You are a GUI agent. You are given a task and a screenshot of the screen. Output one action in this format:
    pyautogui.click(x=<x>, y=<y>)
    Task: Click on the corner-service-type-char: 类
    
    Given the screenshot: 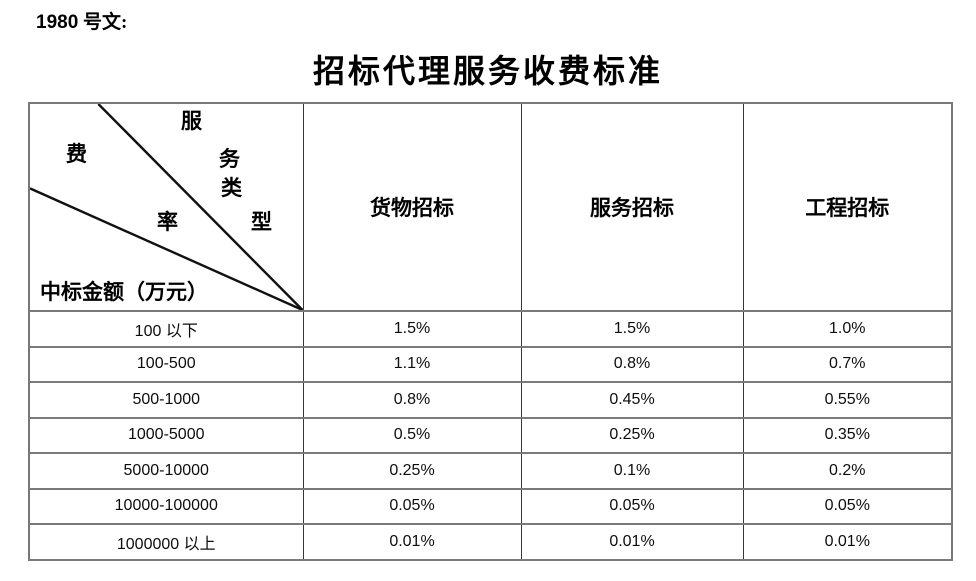 What is the action you would take?
    pyautogui.click(x=231, y=188)
    